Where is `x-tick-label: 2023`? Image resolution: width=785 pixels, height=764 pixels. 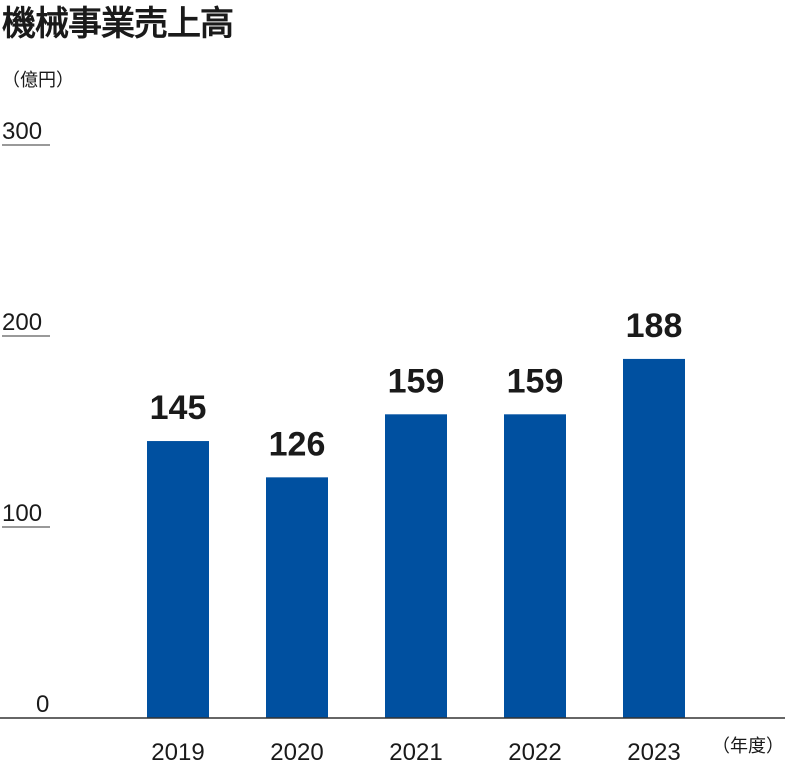 x-tick-label: 2023 is located at coordinates (653, 751).